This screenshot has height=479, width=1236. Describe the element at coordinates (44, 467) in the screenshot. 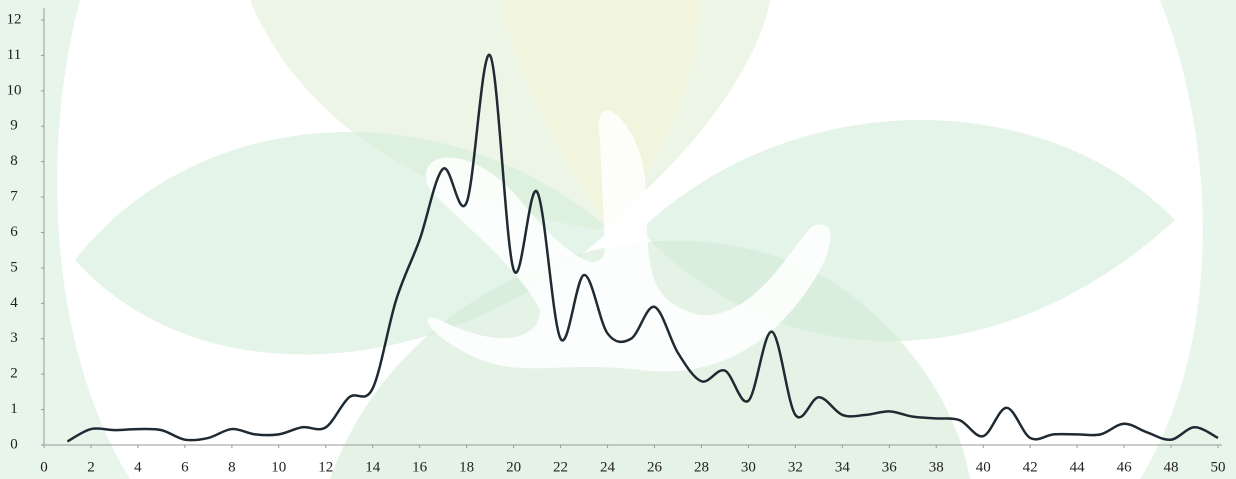

I see `x-tick-label: 0` at that location.